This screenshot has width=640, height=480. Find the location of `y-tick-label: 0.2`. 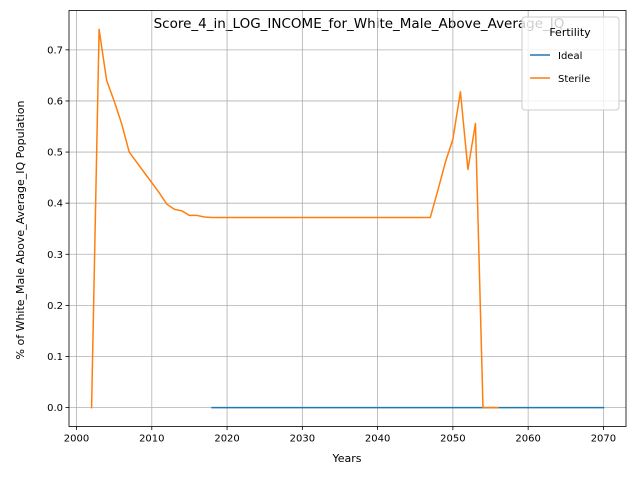

y-tick-label: 0.2 is located at coordinates (55, 306).